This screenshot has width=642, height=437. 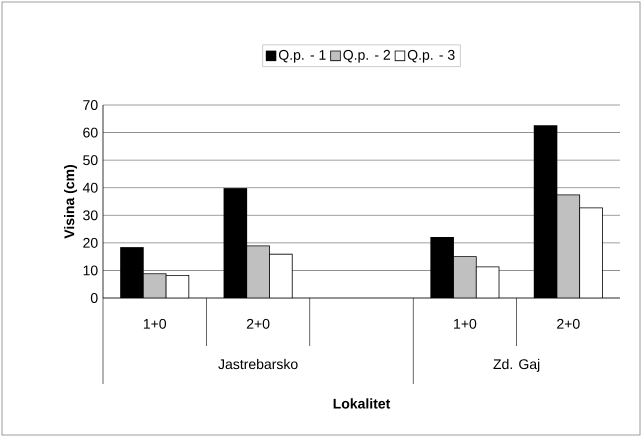 I want to click on legend-label: Q.p. - 3, so click(x=431, y=56).